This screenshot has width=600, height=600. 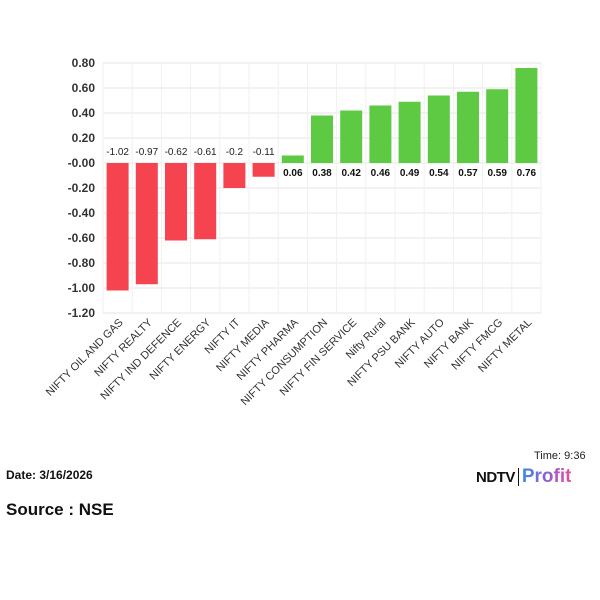 What do you see at coordinates (82, 163) in the screenshot?
I see `y-tick-label: -0.00` at bounding box center [82, 163].